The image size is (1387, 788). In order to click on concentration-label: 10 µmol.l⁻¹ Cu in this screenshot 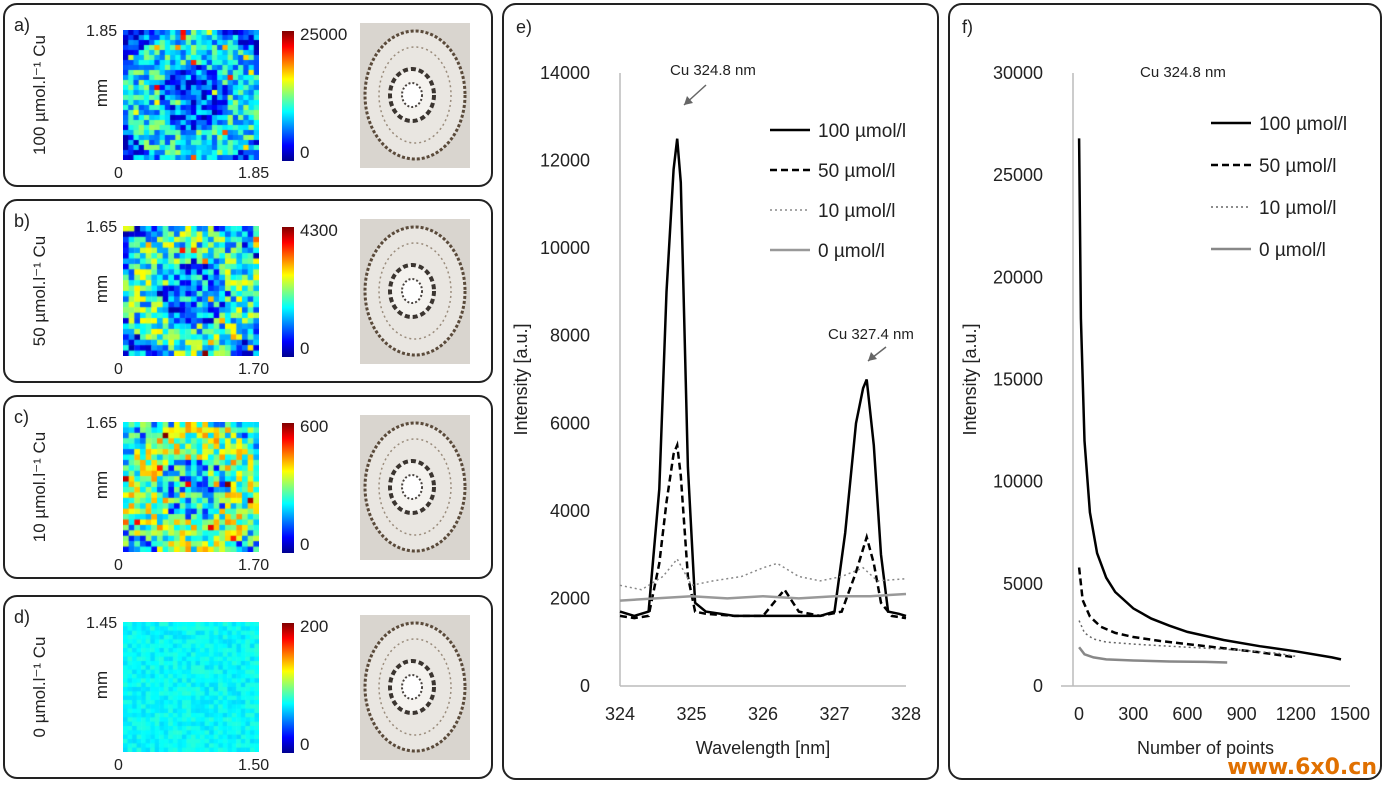, I will do `click(39, 487)`.